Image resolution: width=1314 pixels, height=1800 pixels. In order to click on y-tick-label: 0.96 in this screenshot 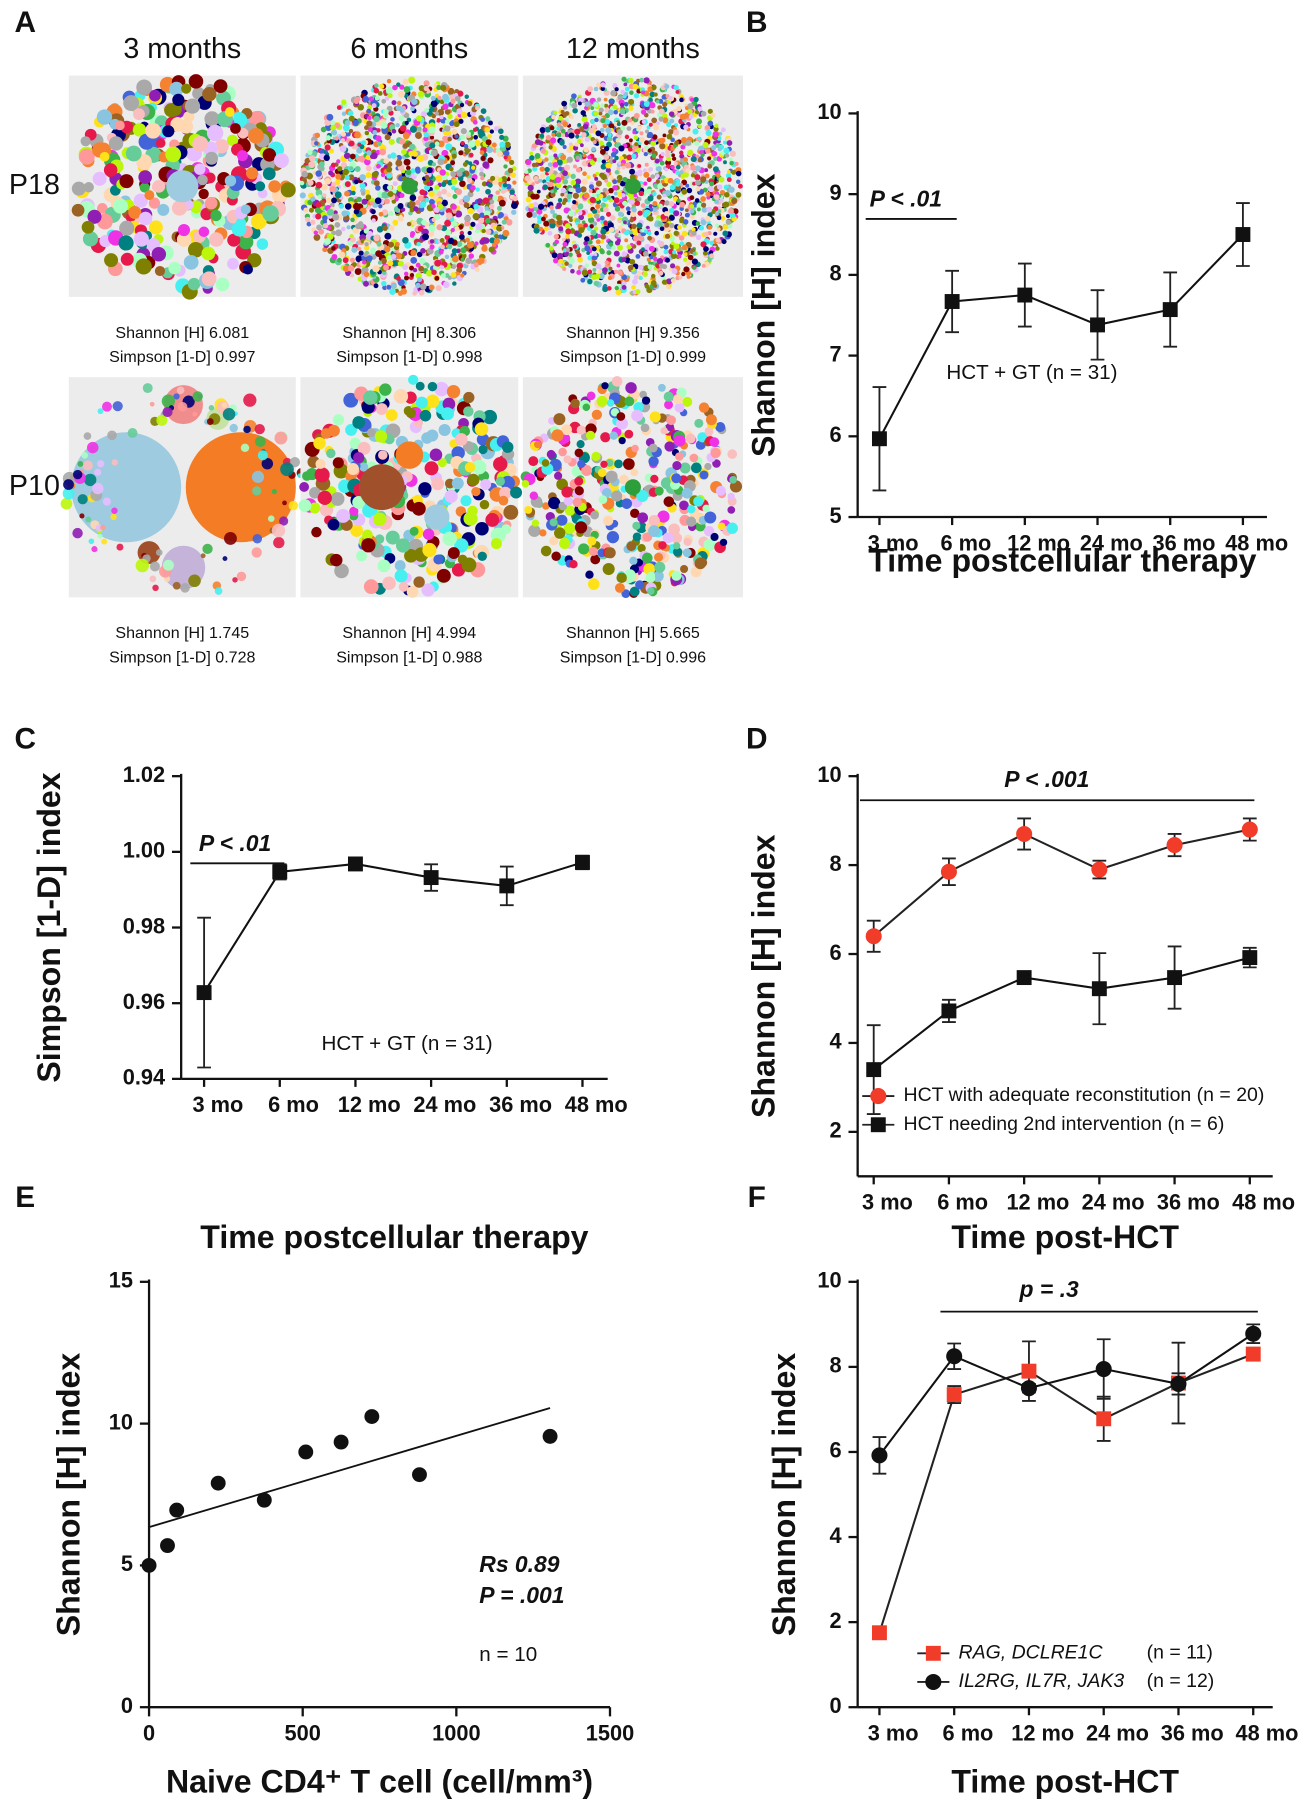, I will do `click(144, 1001)`.